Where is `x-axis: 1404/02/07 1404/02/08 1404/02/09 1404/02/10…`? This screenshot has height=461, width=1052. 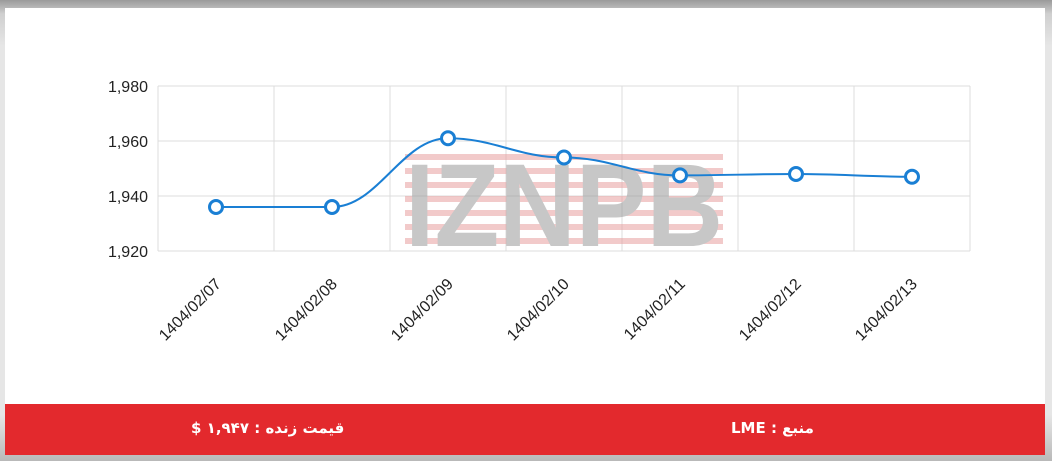 x-axis: 1404/02/07 1404/02/08 1404/02/09 1404/02/10… is located at coordinates (538, 310).